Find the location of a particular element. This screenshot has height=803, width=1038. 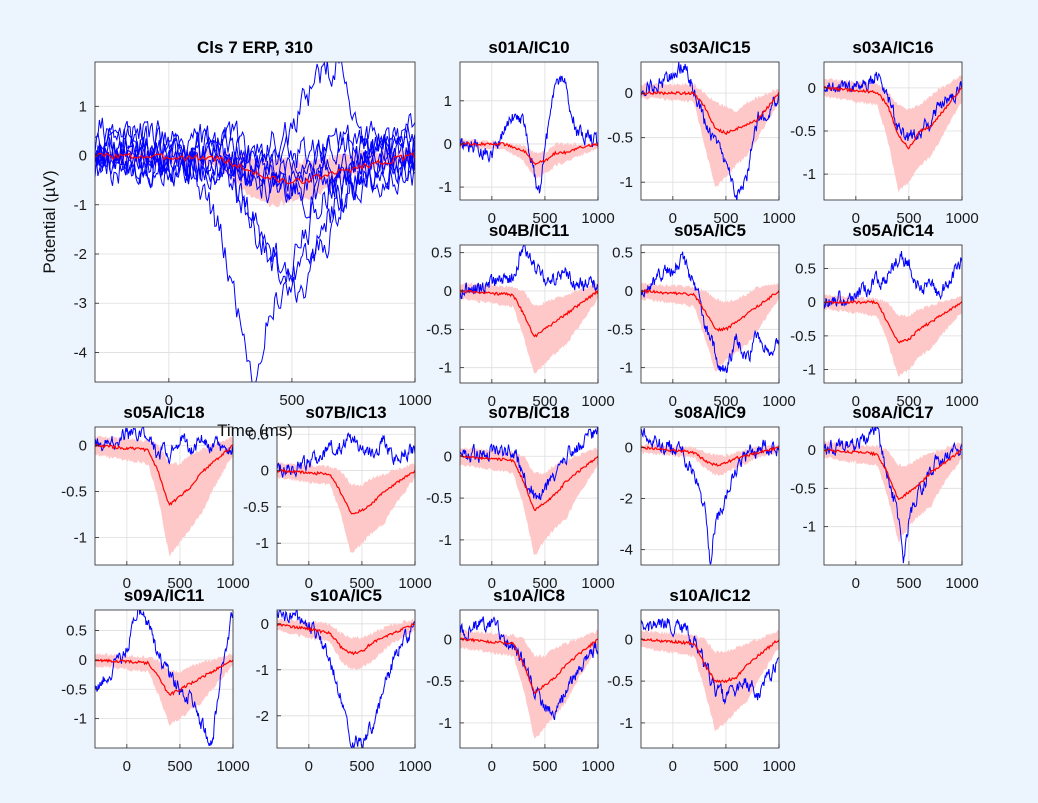

panel-7: 0 500 1000 -1 -0.5 0 s05A/IC18 is located at coordinates (155, 497).